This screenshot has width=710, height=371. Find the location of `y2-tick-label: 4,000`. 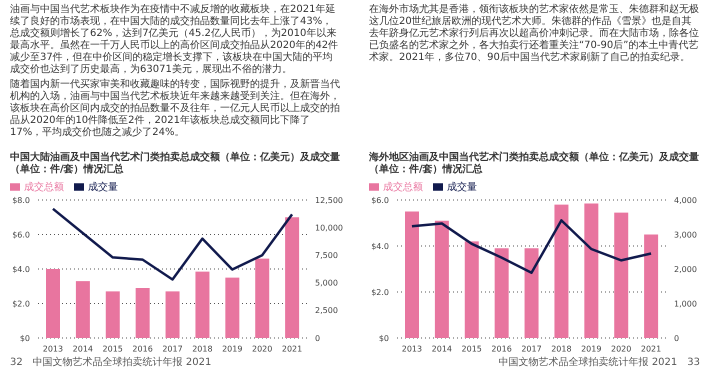

y2-tick-label: 4,000 is located at coordinates (685, 200).